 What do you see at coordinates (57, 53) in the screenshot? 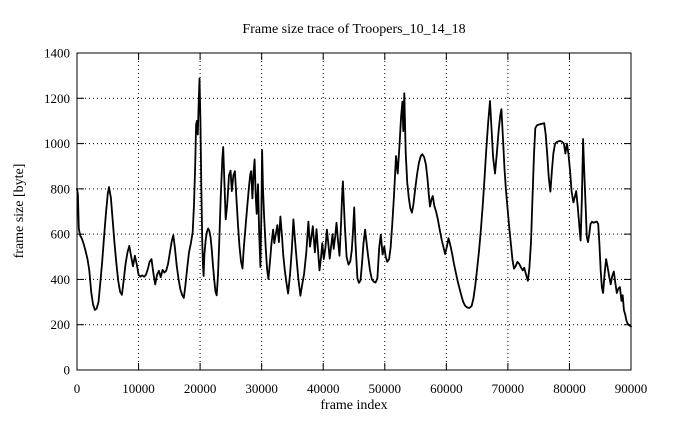
I see `svg-text: 1400` at bounding box center [57, 53].